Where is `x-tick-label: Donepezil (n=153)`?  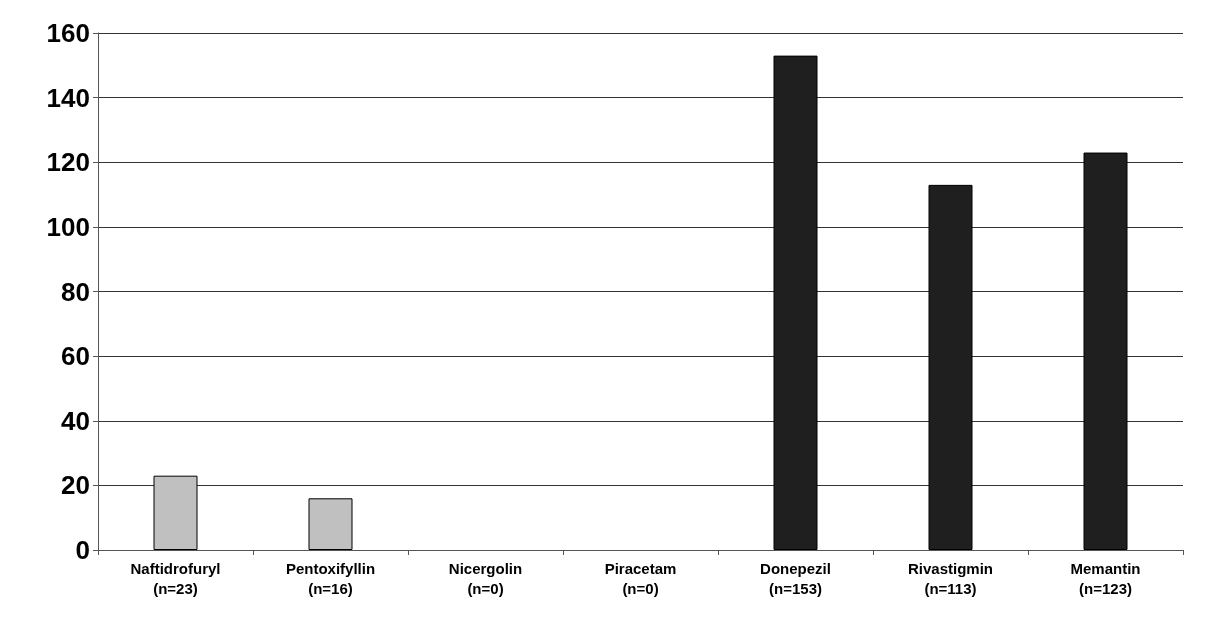 x-tick-label: Donepezil (n=153) is located at coordinates (795, 578).